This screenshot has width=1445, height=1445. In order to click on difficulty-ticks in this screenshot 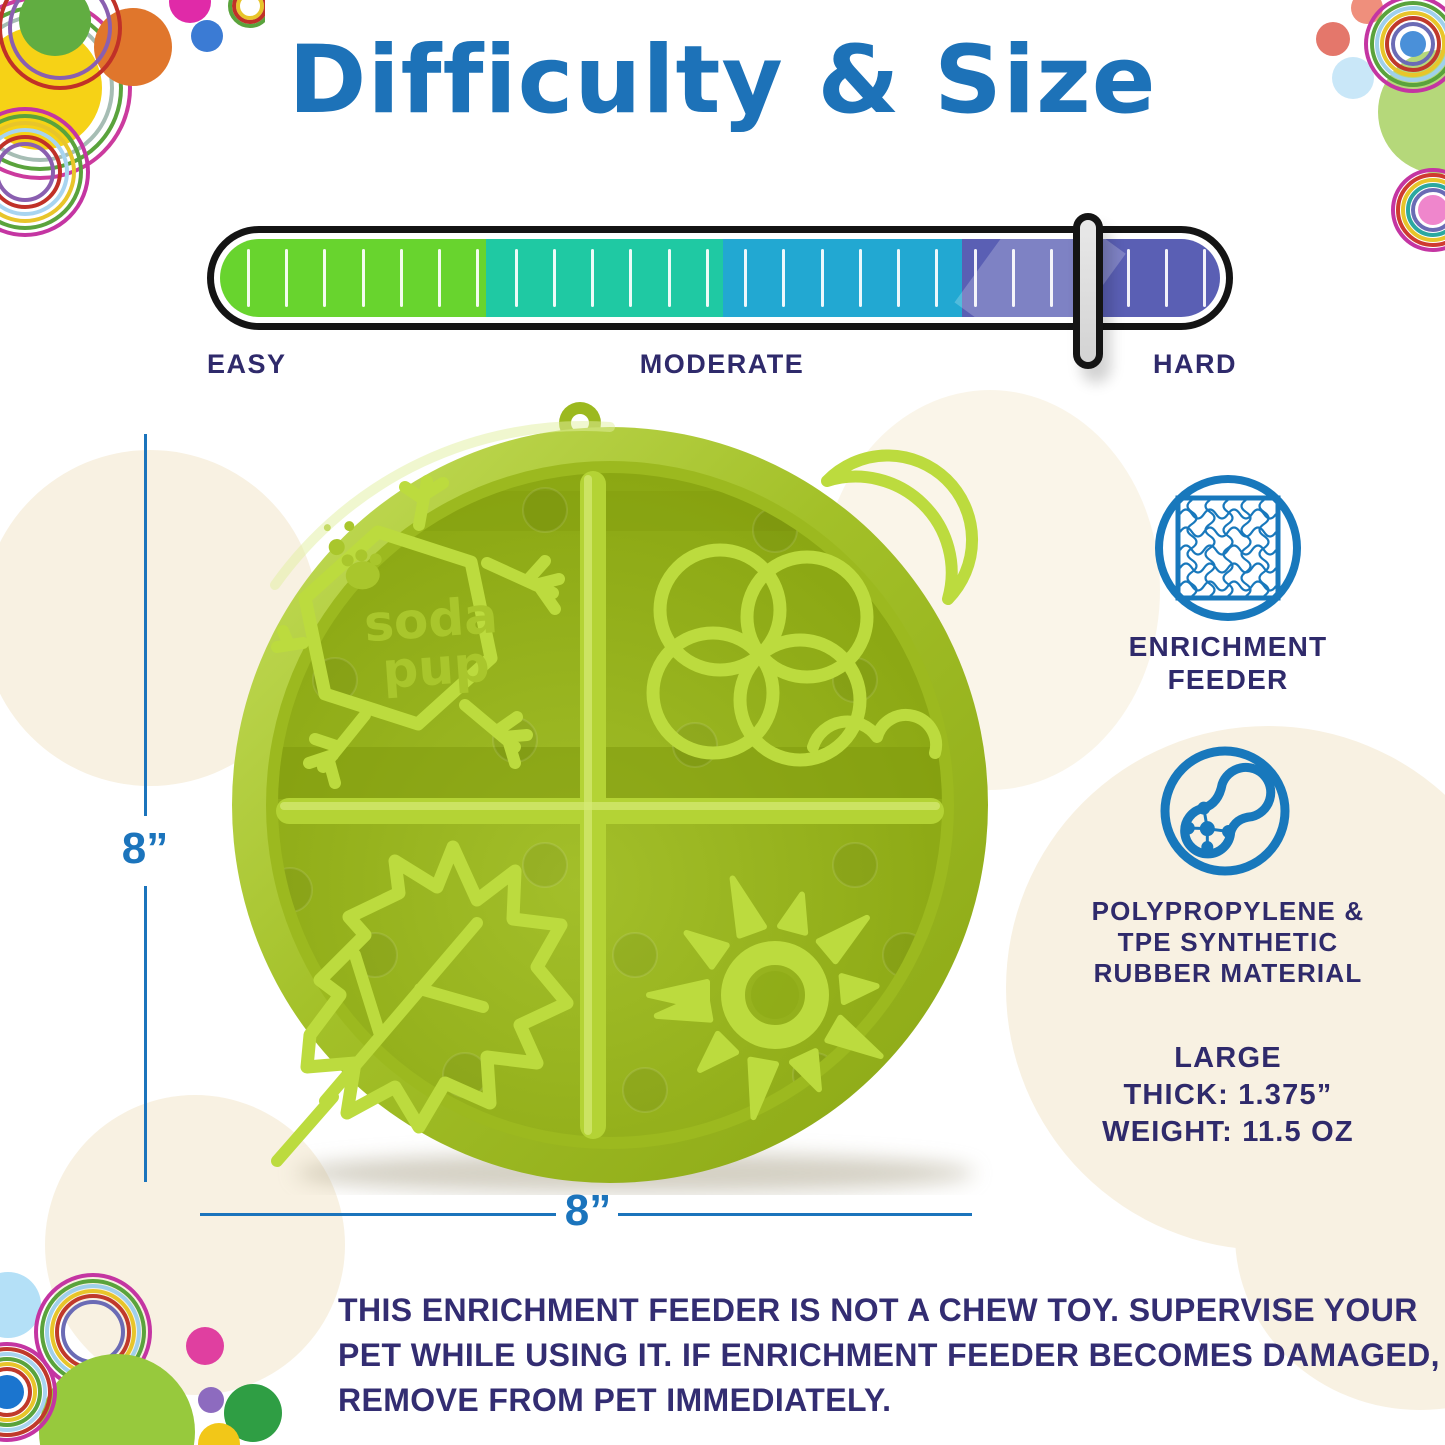, I will do `click(720, 278)`.